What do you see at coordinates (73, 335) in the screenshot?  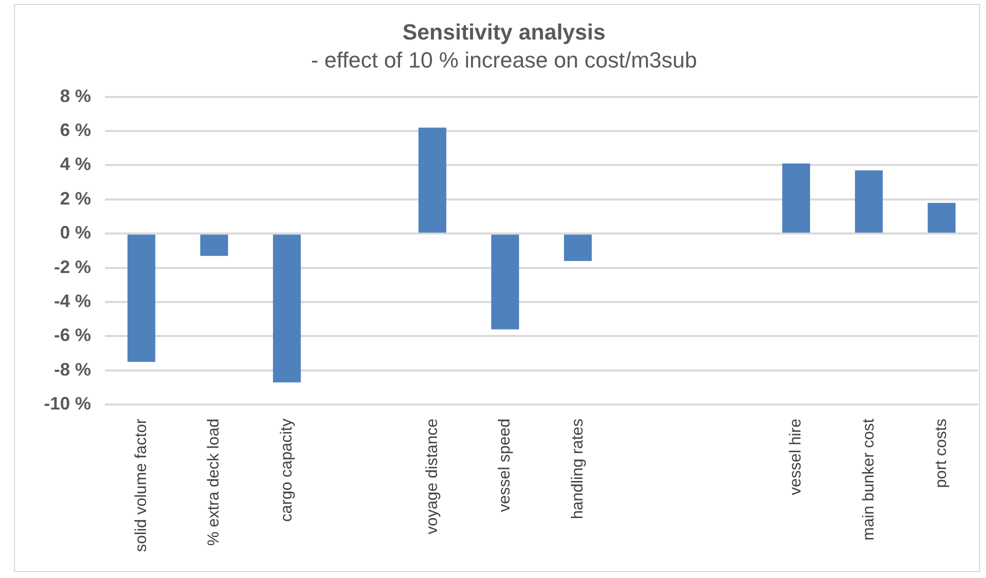 I see `y-tick-label: -6 %` at bounding box center [73, 335].